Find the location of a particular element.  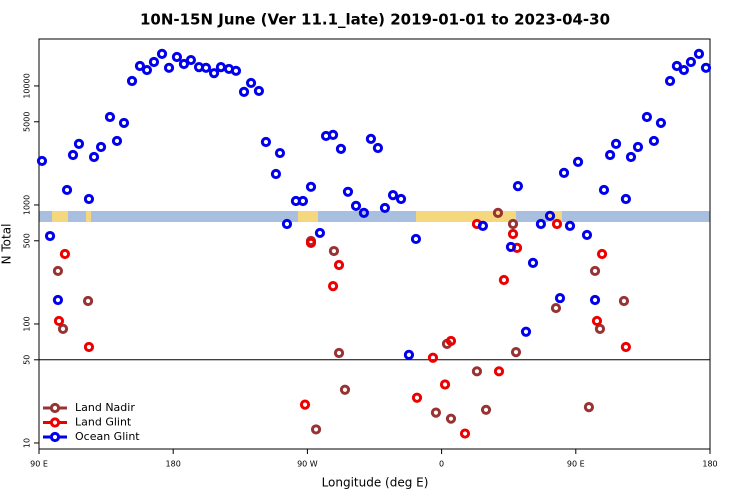

y-tick-label: 10000 is located at coordinates (27, 85).